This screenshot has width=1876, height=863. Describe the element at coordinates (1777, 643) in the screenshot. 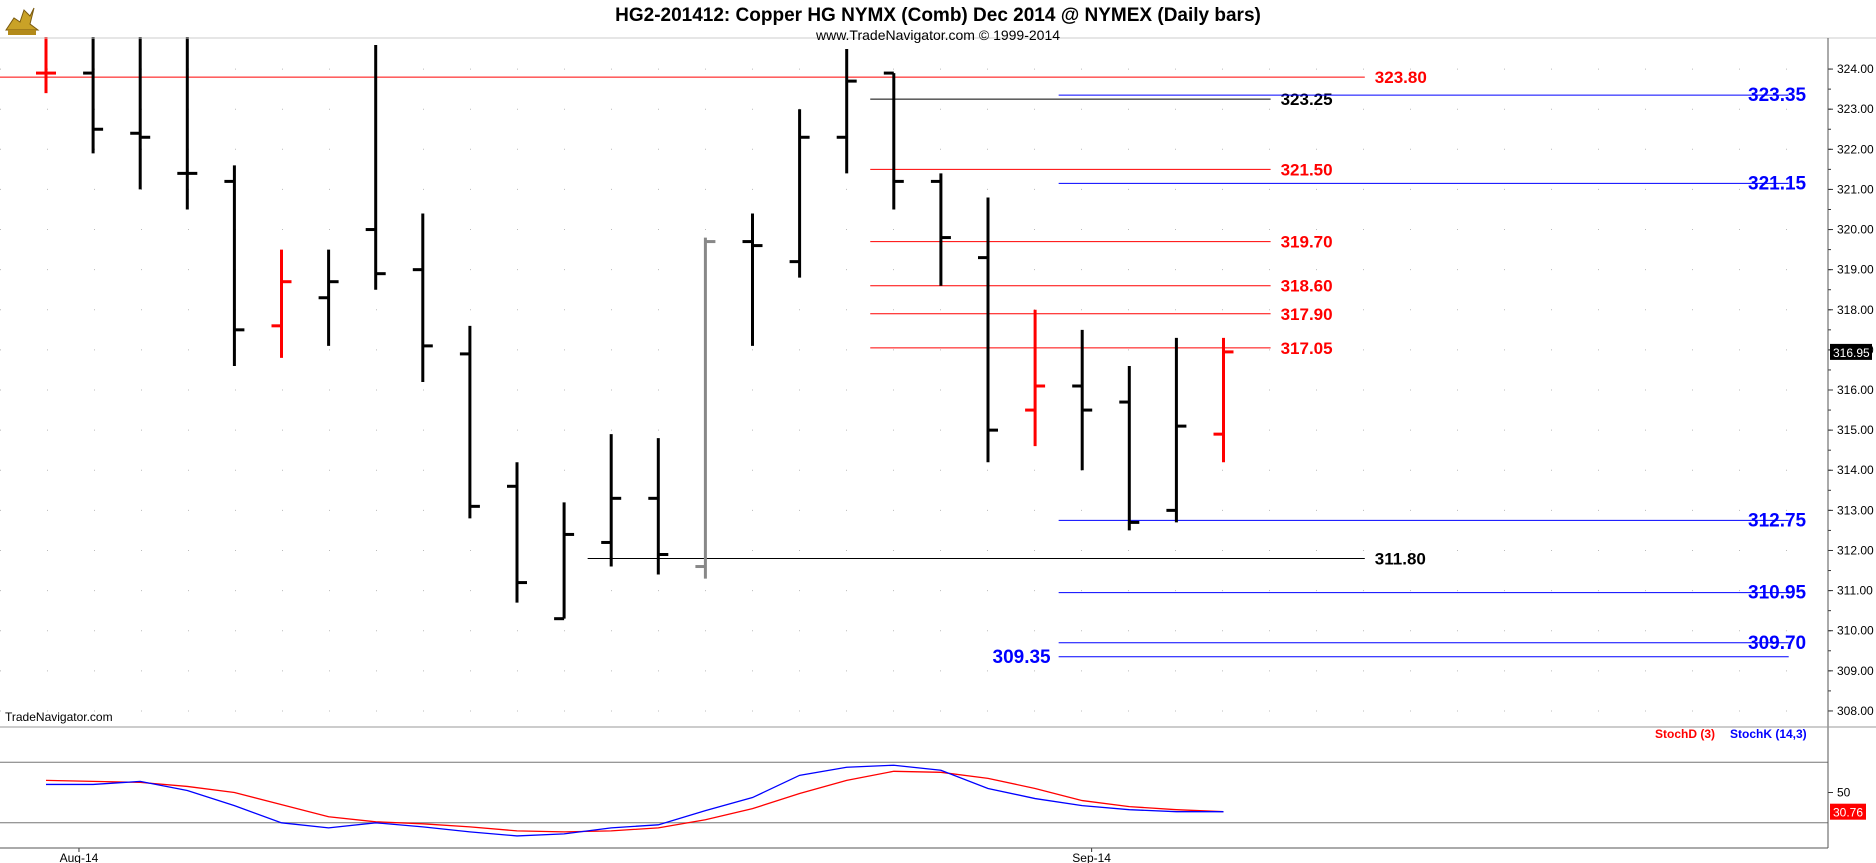

I see `level-label: 309.70` at that location.